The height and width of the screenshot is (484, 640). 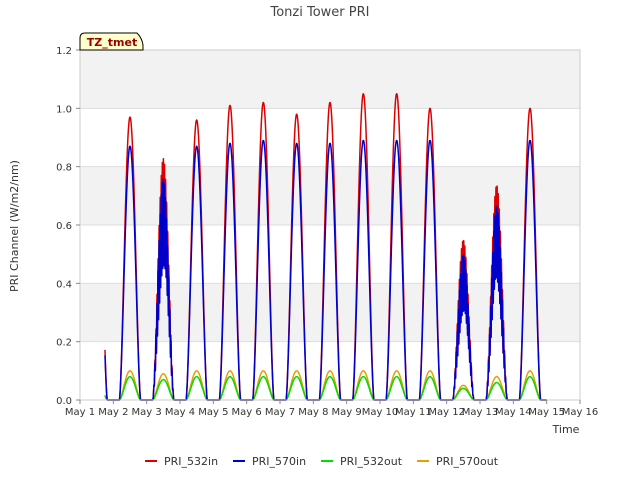 I want to click on y-axis-label: PRI Channel (W/m2/nm), so click(x=14, y=226).